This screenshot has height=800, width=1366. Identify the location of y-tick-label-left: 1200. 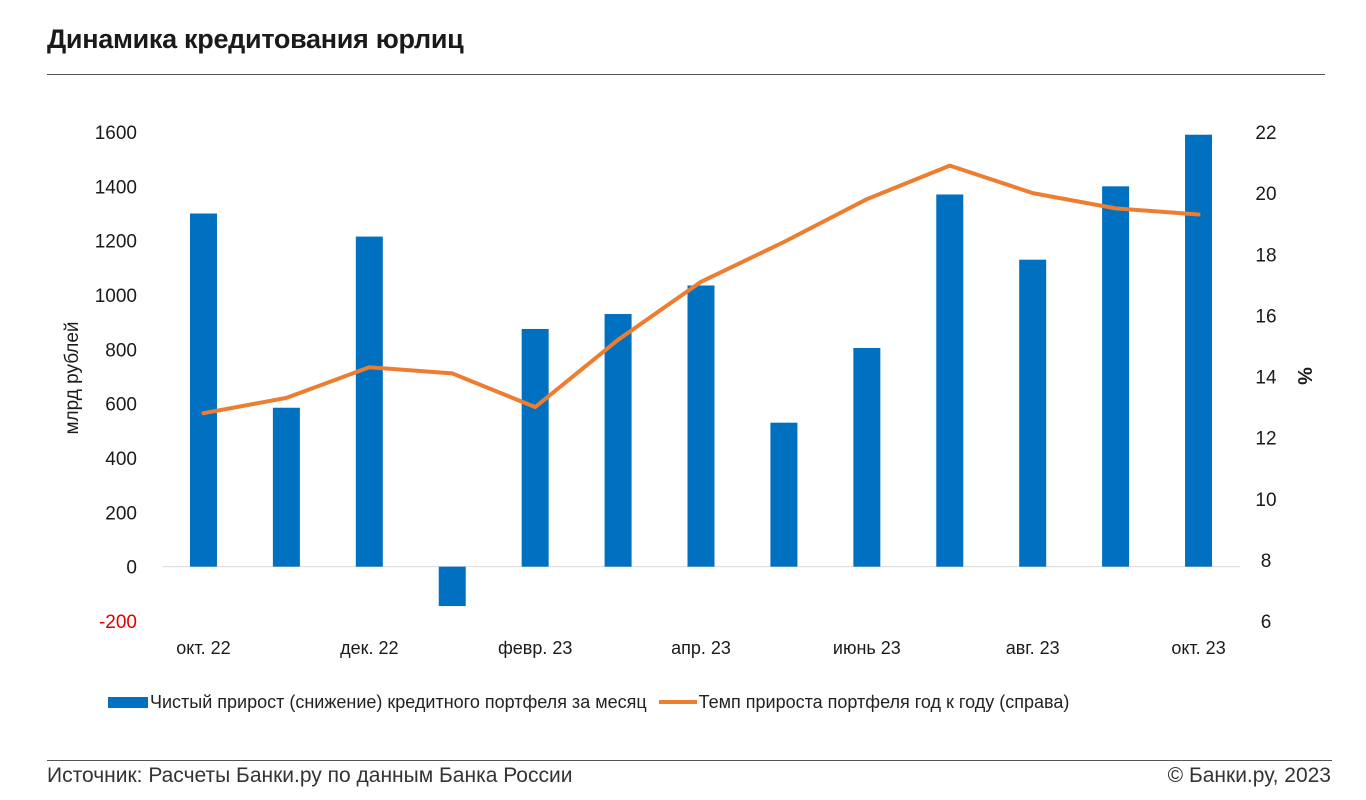
(116, 242).